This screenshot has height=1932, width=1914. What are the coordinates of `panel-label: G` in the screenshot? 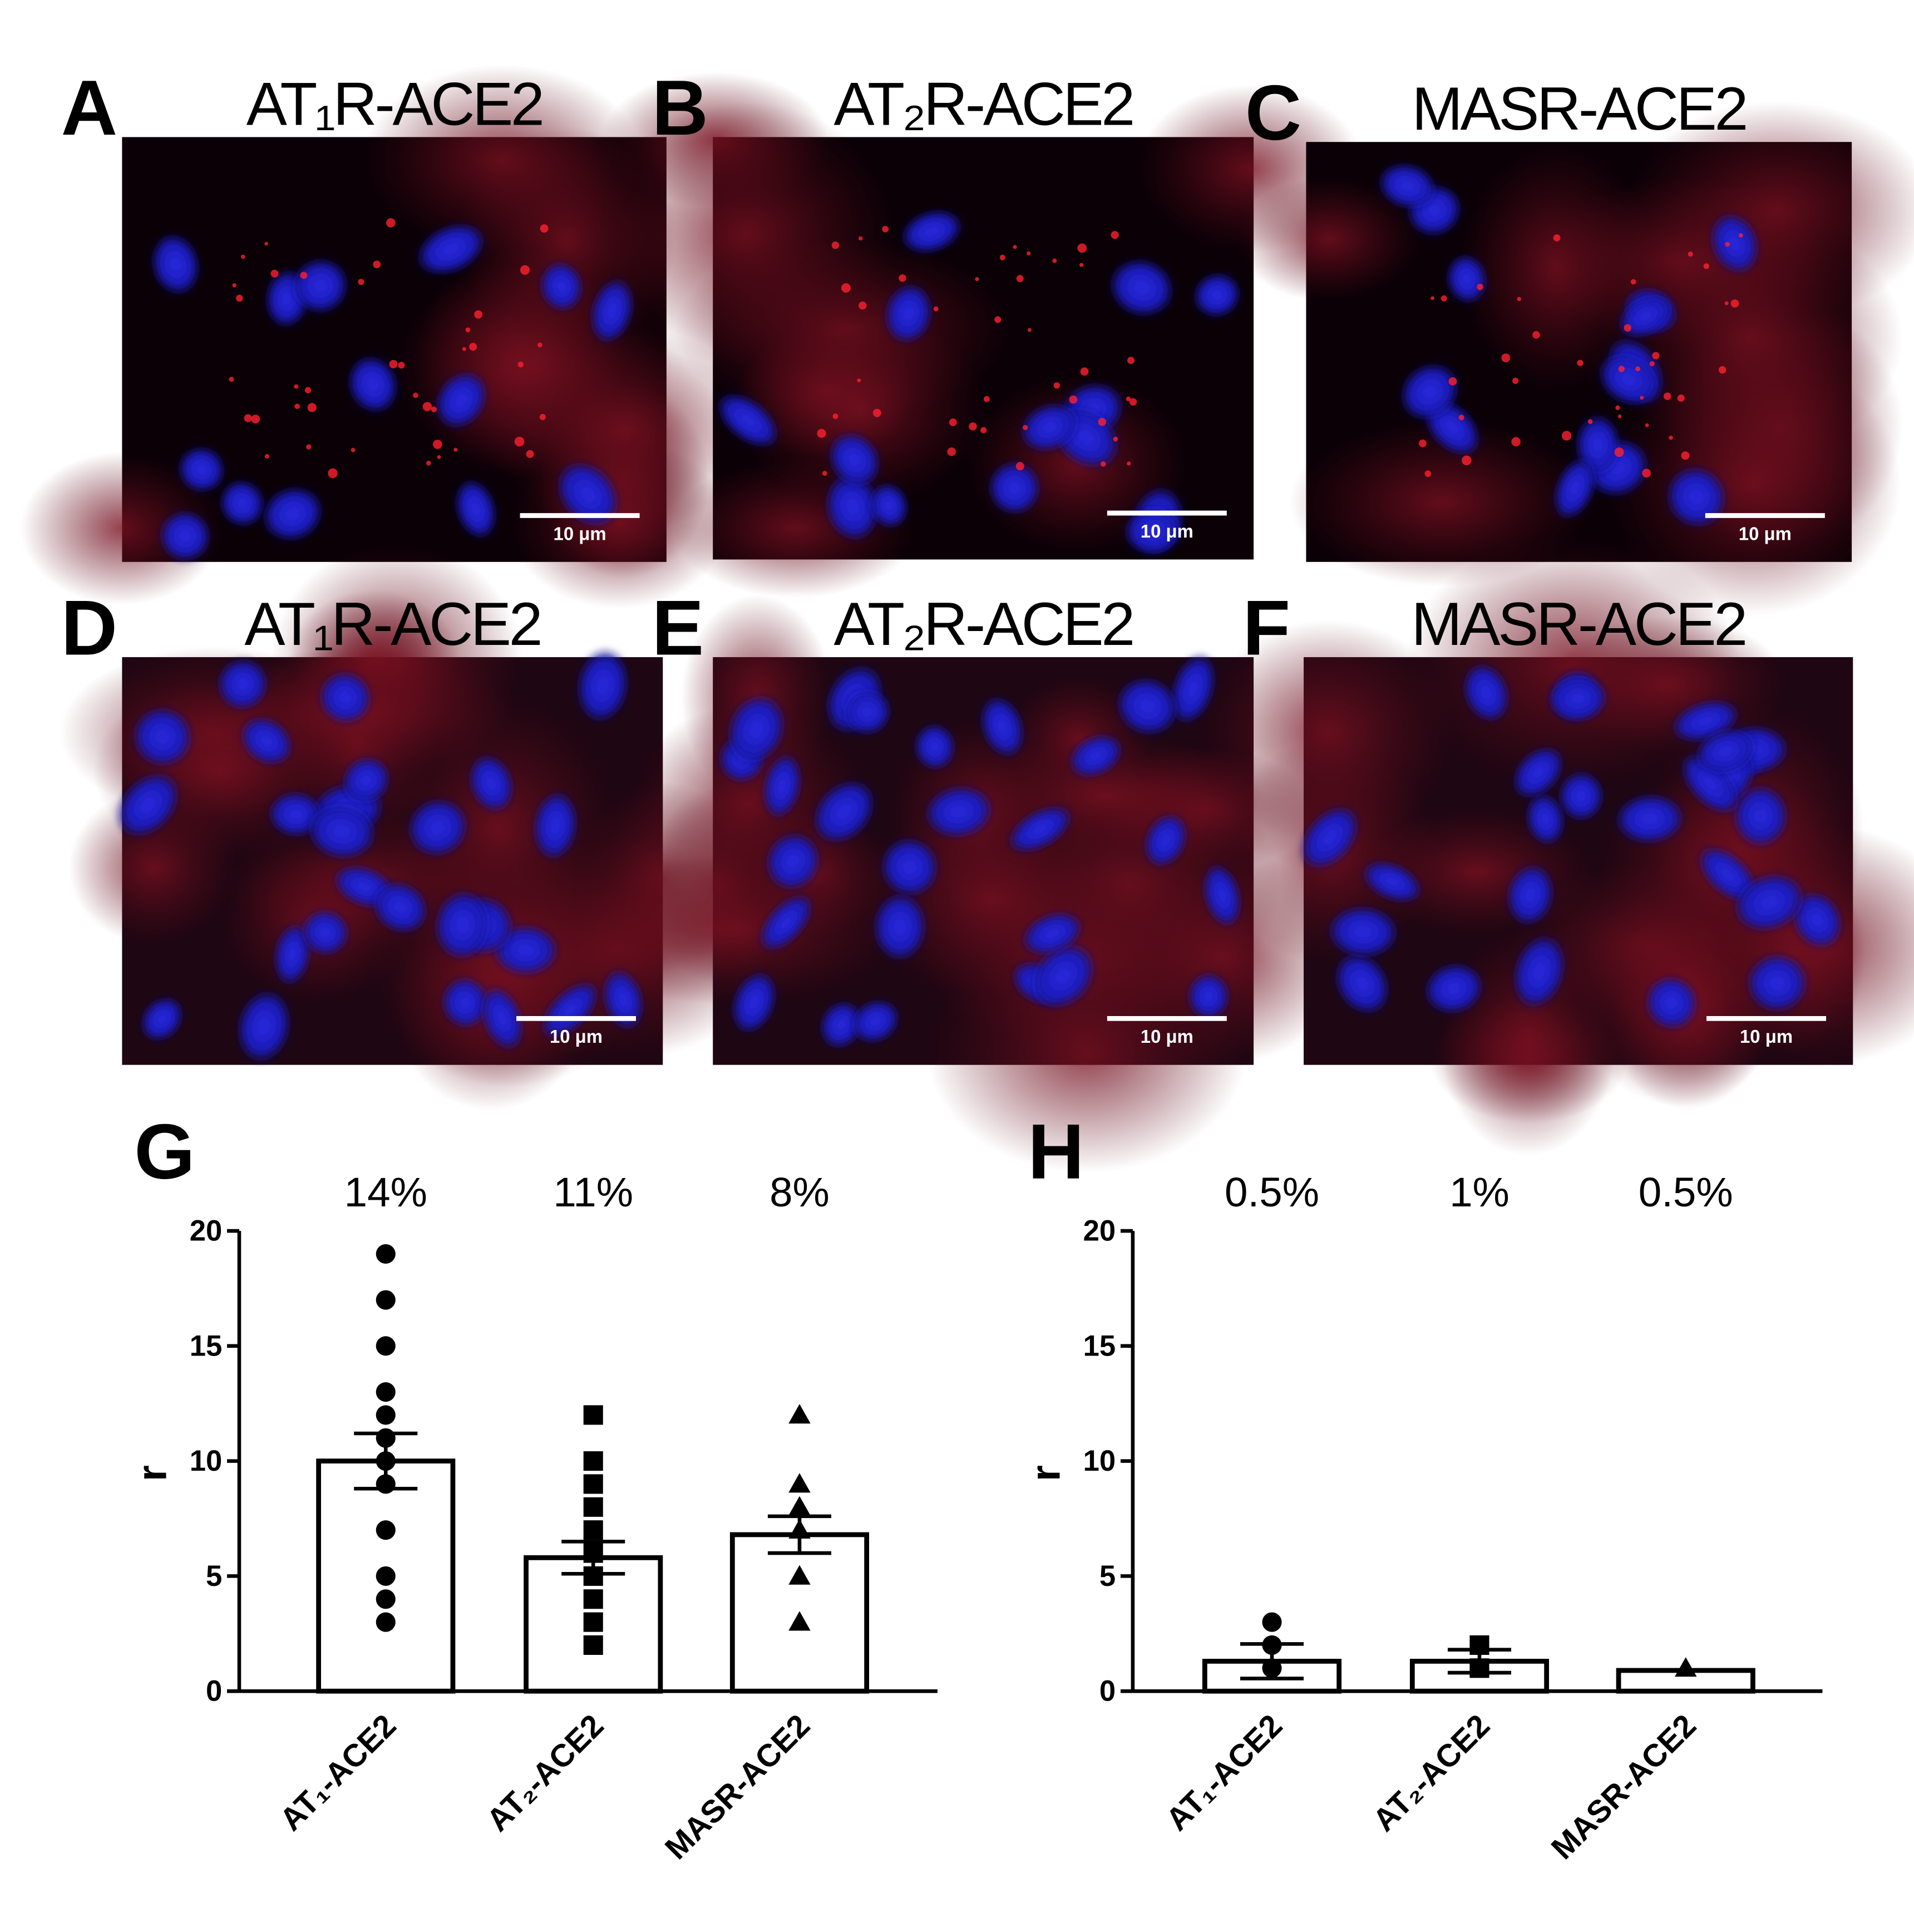 It's located at (164, 1151).